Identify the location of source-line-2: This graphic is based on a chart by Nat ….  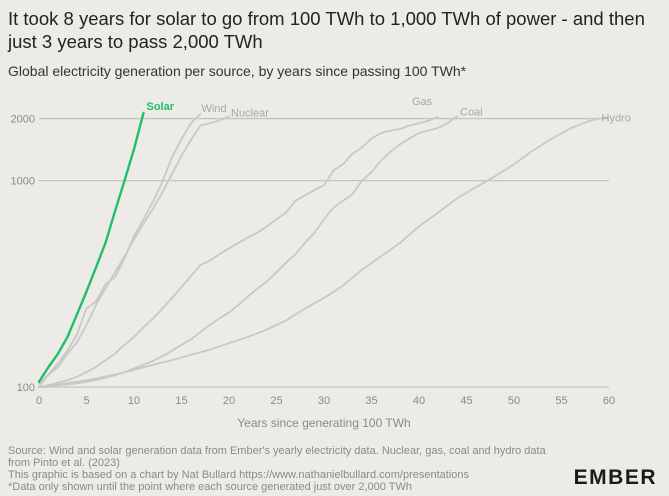
(239, 475).